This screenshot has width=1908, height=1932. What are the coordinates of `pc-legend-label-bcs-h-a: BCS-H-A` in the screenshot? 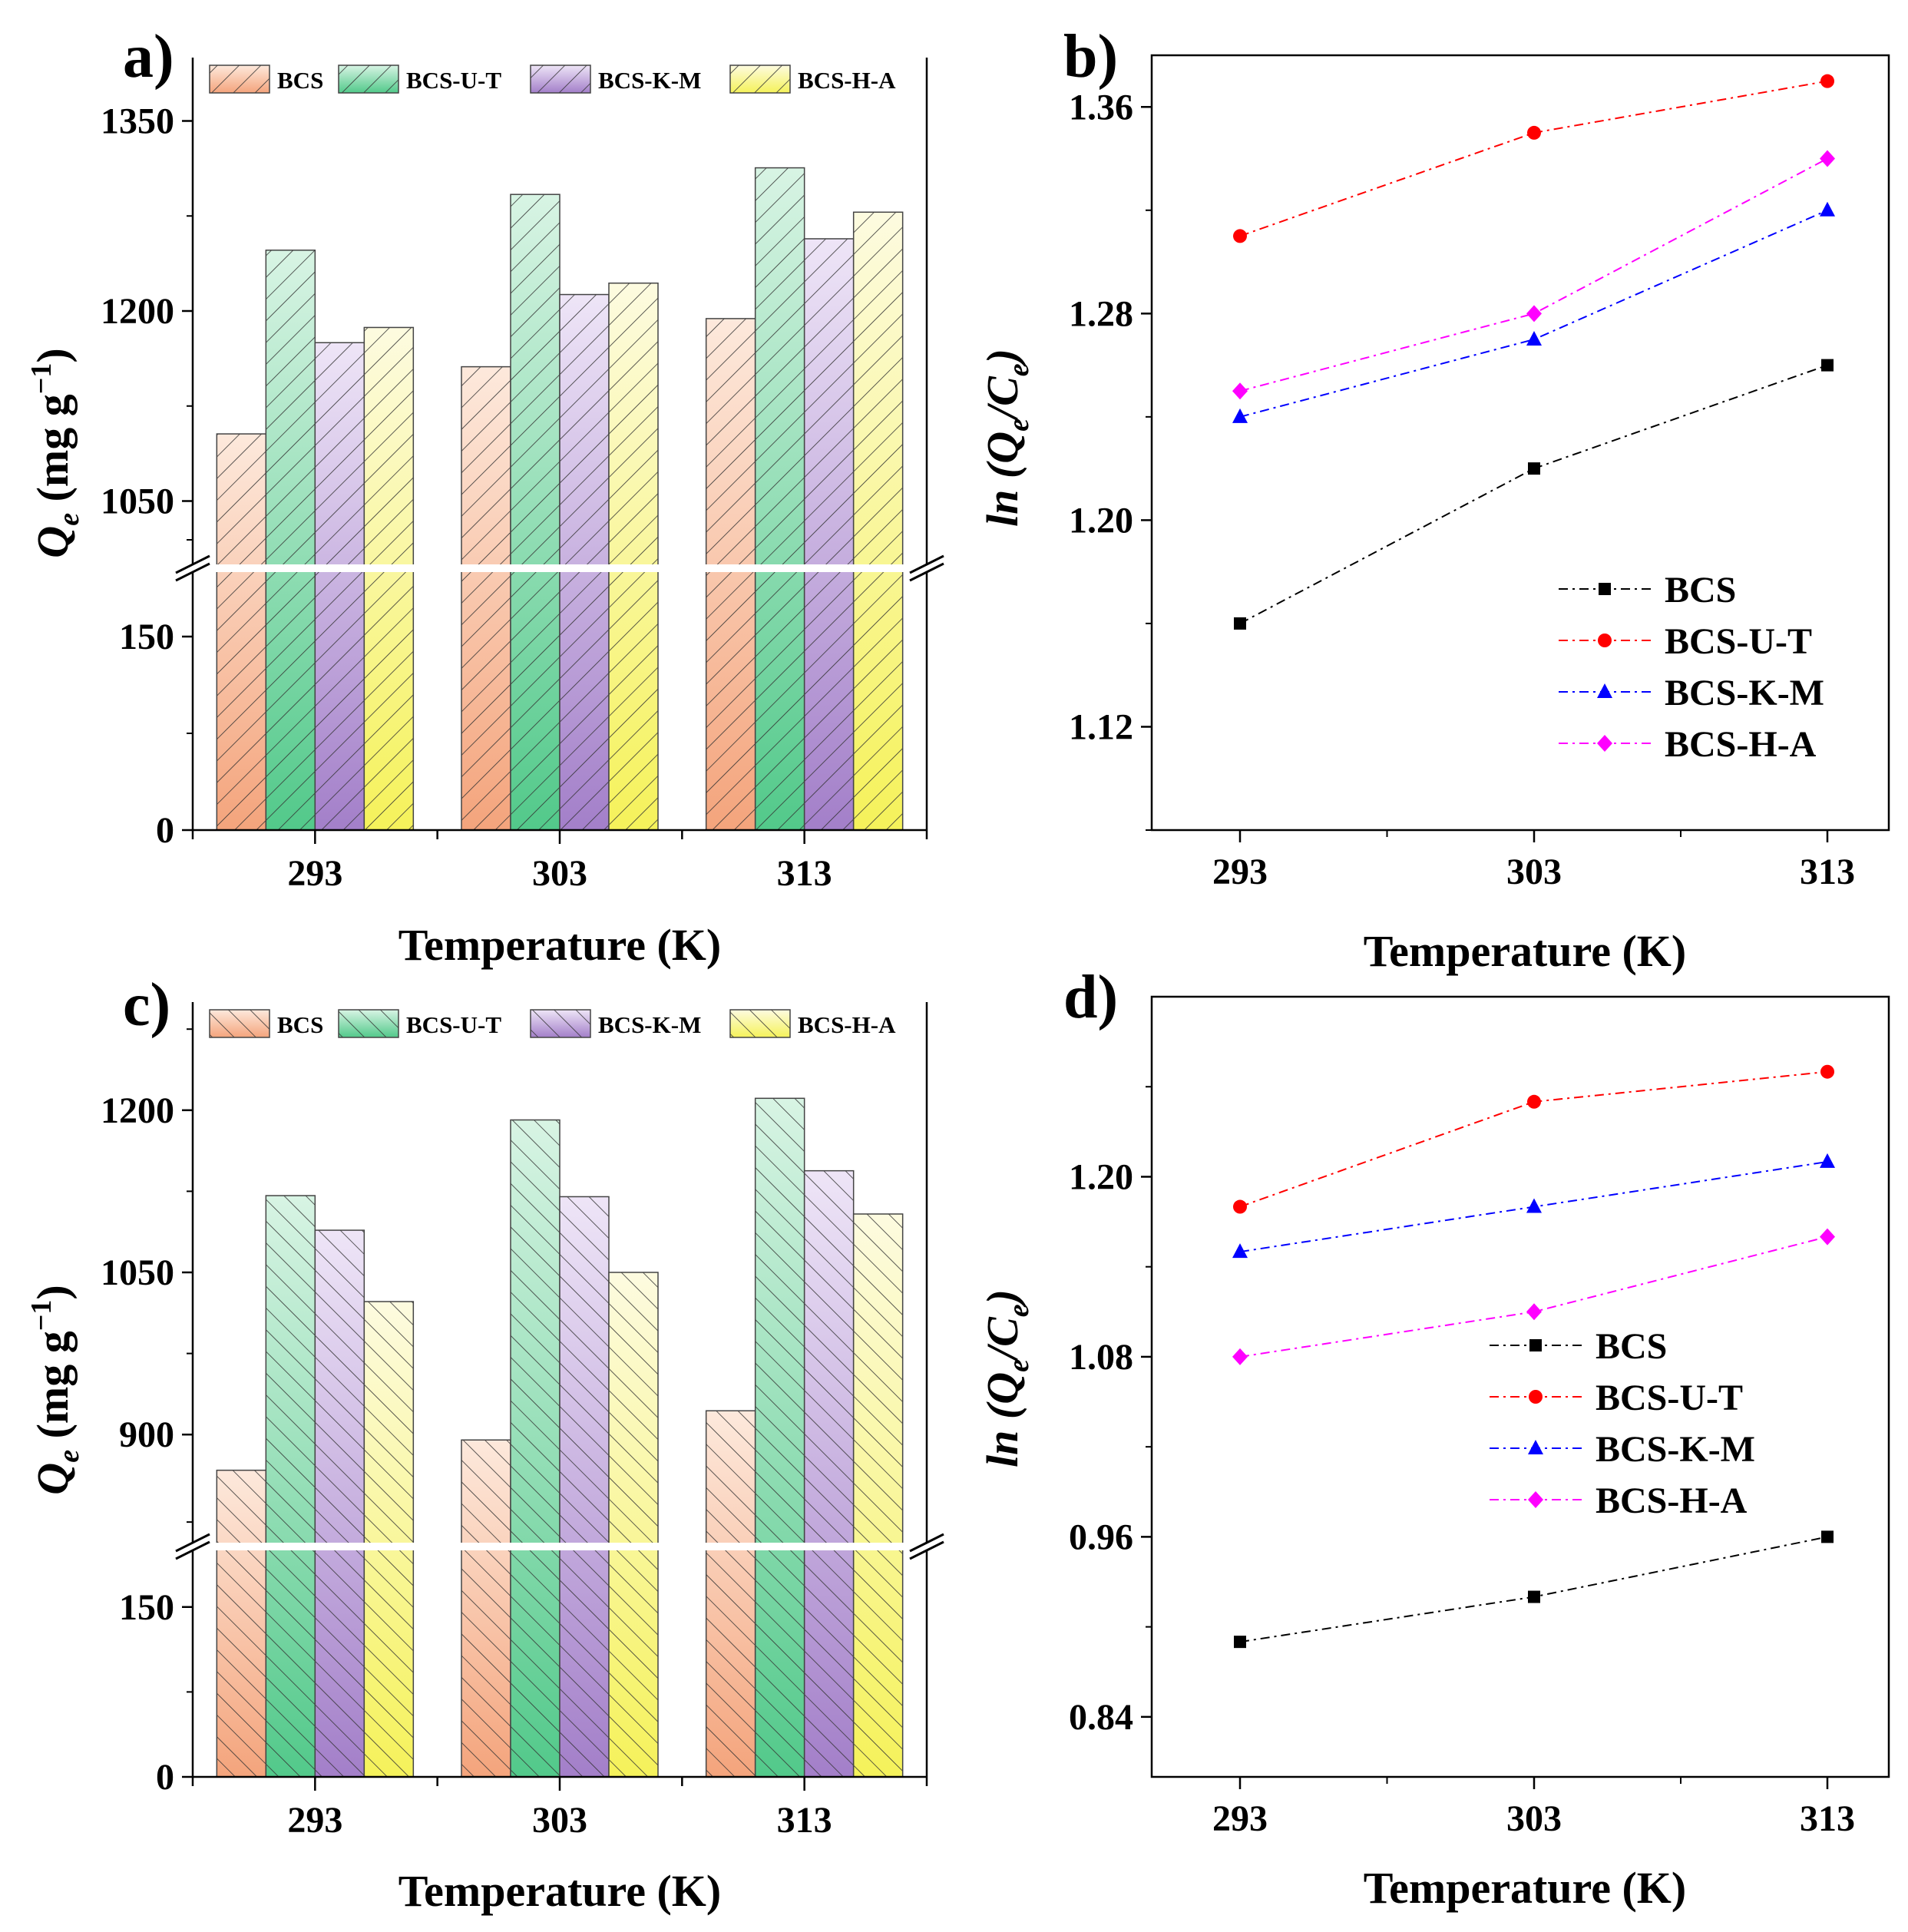 It's located at (847, 1024).